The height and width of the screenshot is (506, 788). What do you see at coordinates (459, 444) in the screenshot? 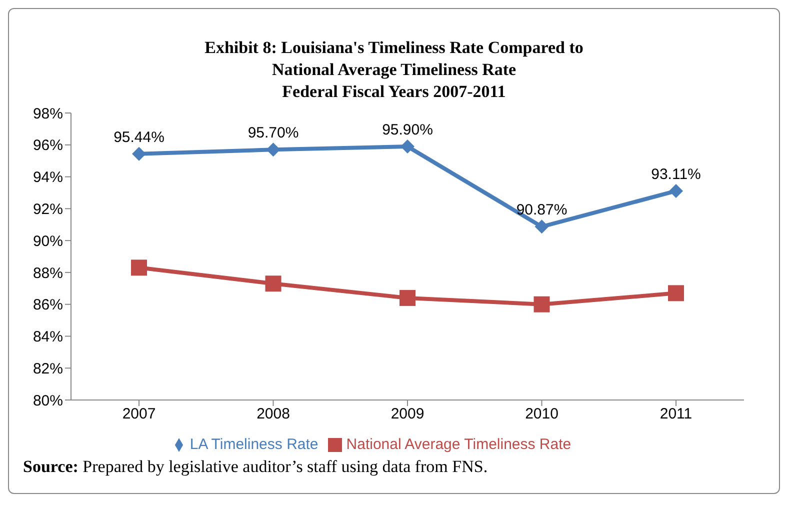
I see `legend-label: National Average Timeliness Rate` at bounding box center [459, 444].